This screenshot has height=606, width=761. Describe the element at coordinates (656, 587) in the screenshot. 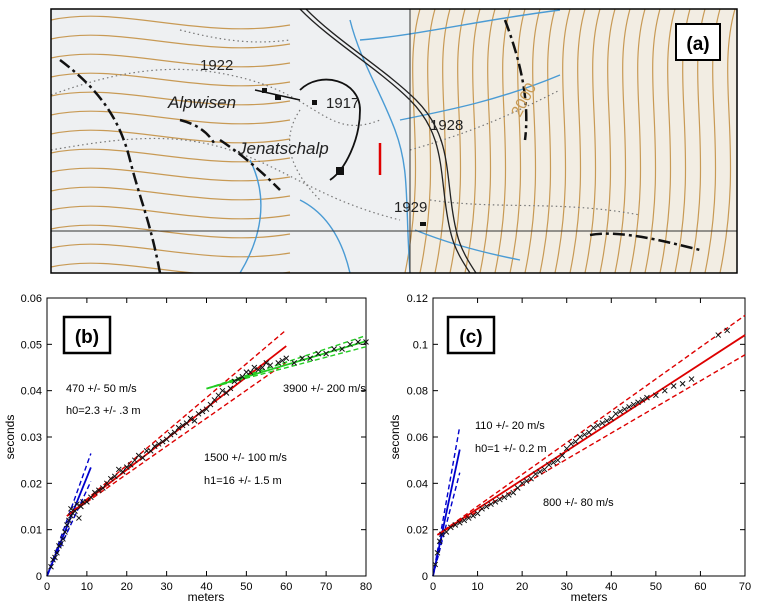

I see `x-tick-label: 50` at that location.